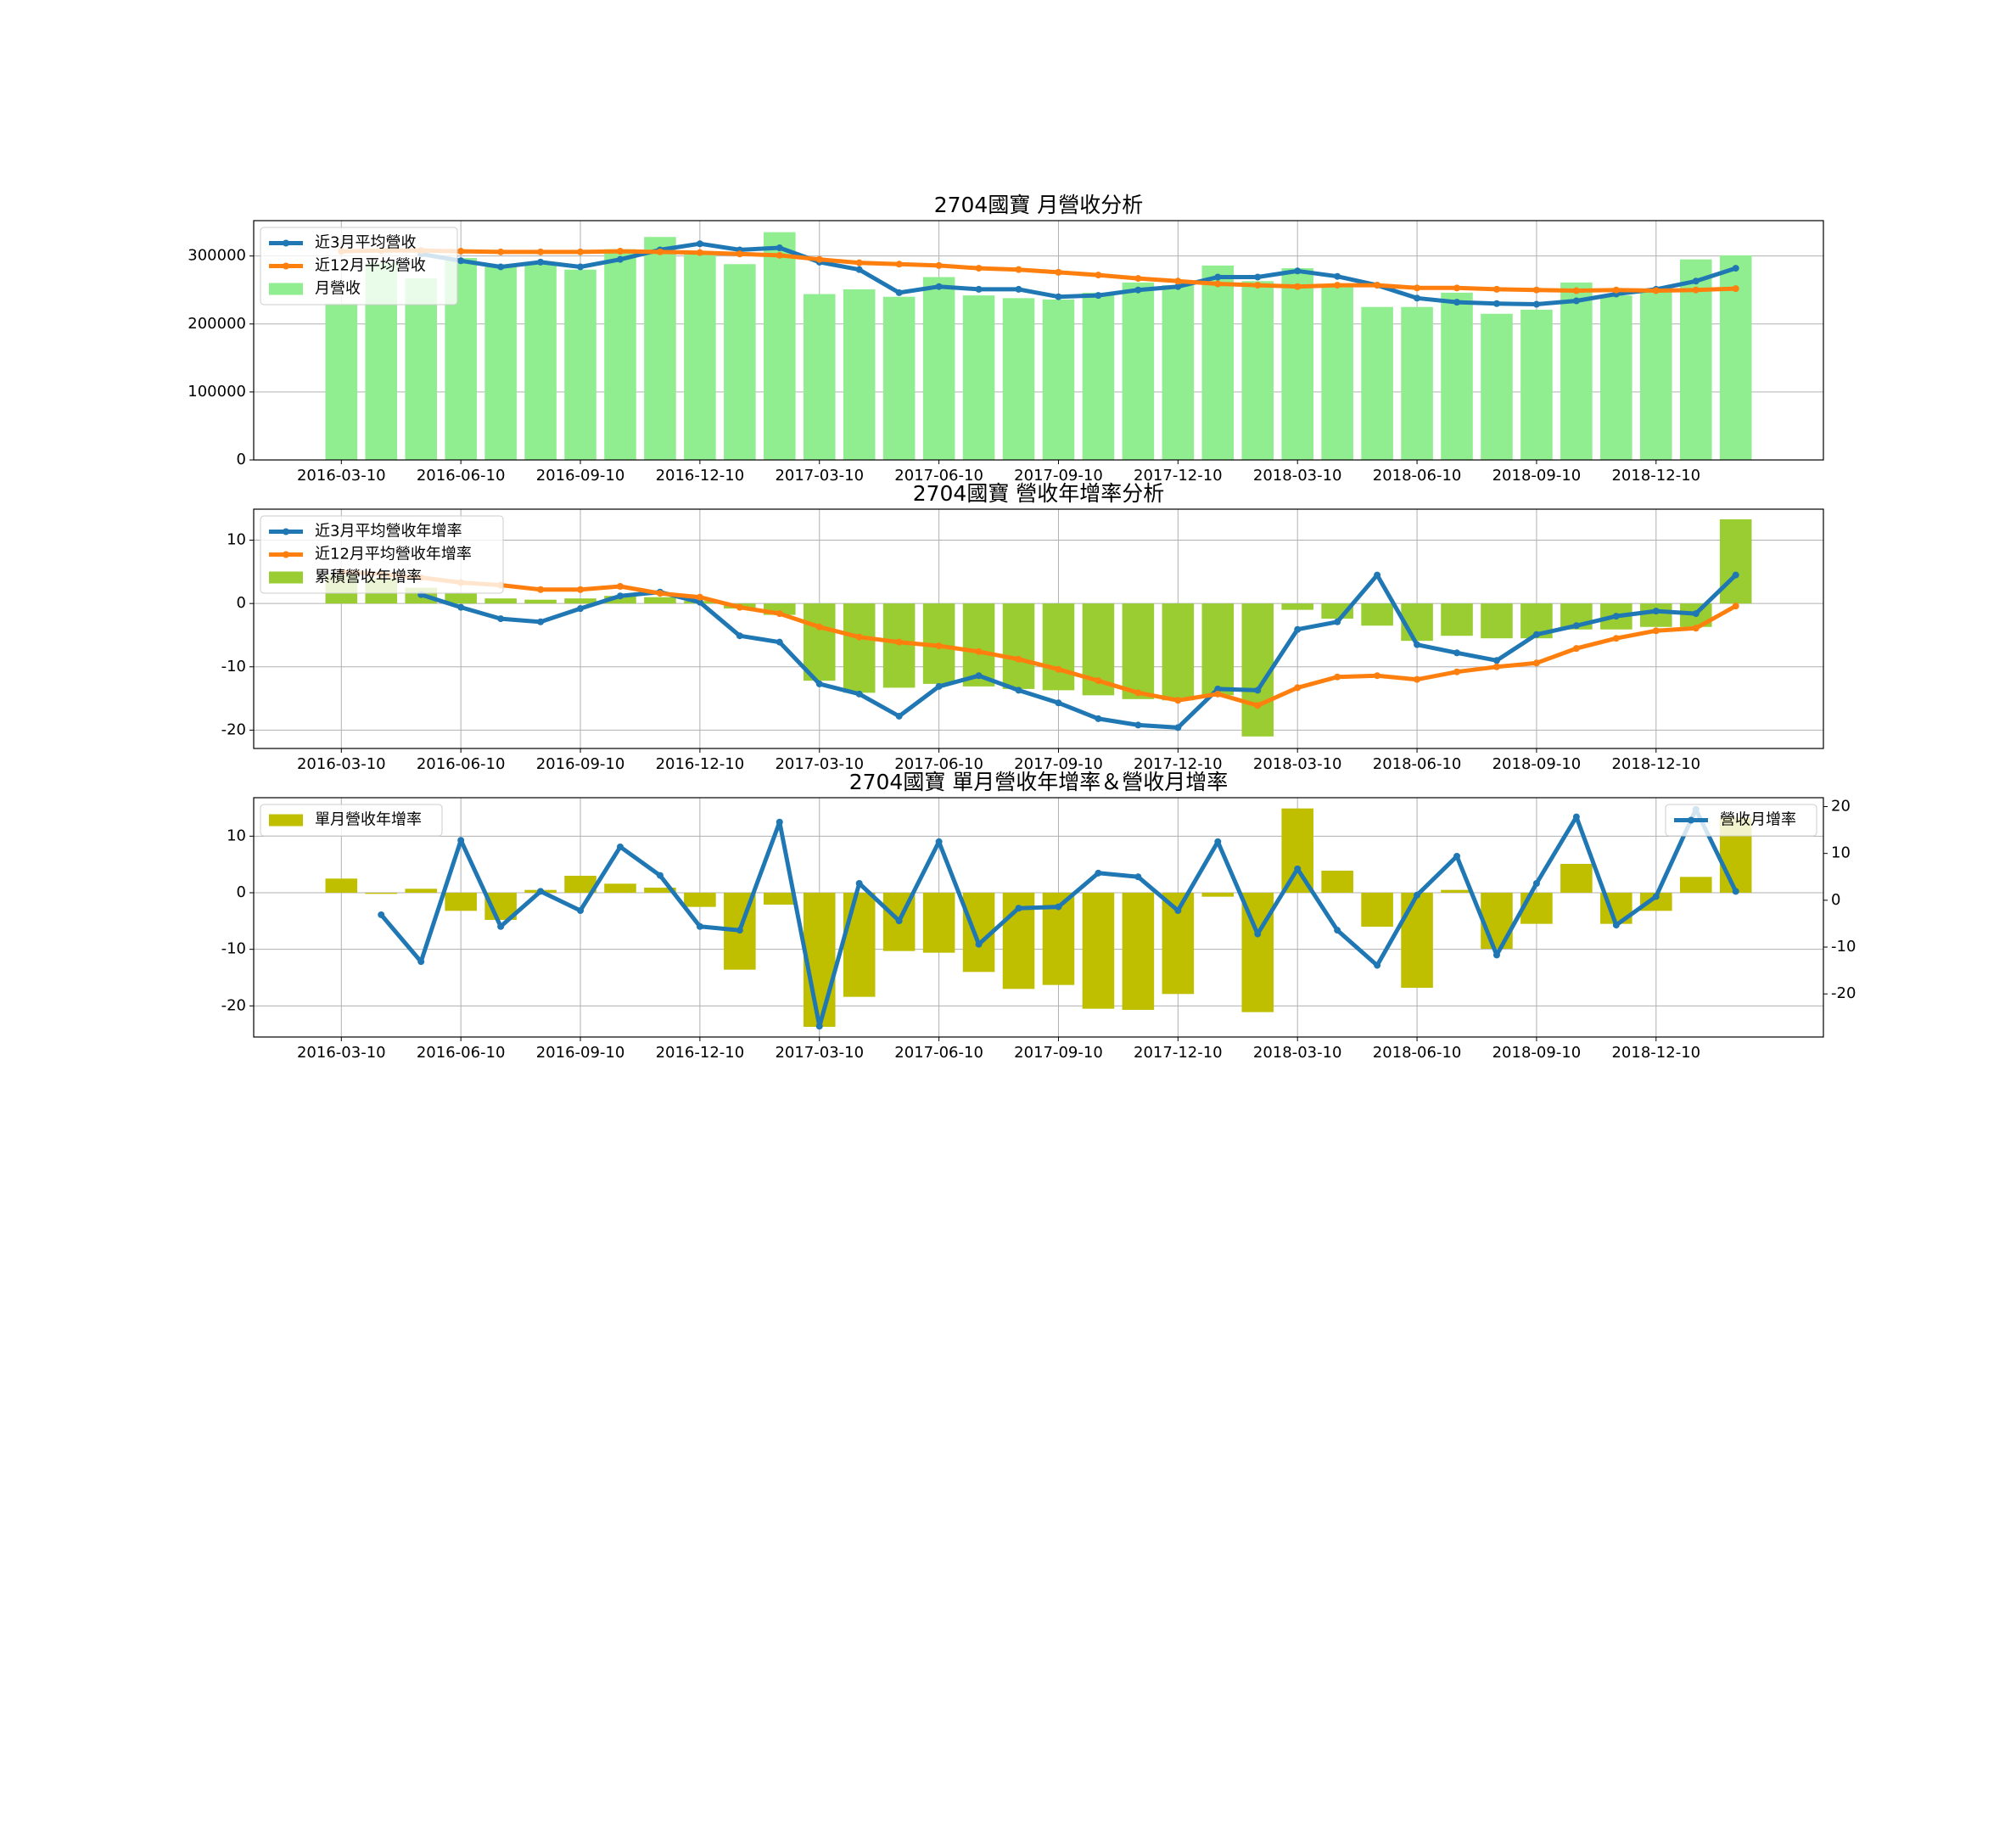 The image size is (2016, 1833). What do you see at coordinates (1843, 993) in the screenshot?
I see `y2-tick-label: -20` at bounding box center [1843, 993].